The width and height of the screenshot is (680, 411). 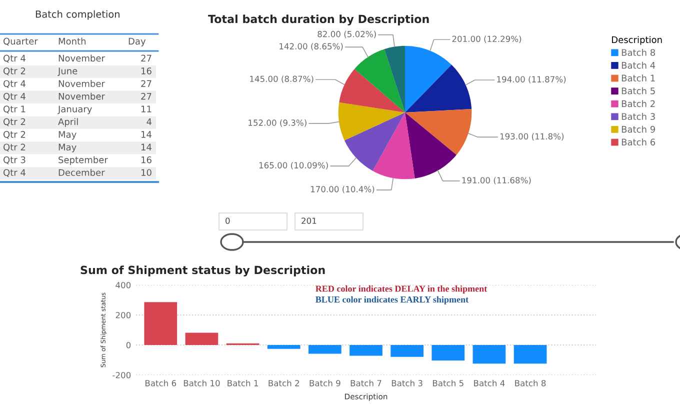 I want to click on x-tick-label: Batch 7, so click(x=366, y=383).